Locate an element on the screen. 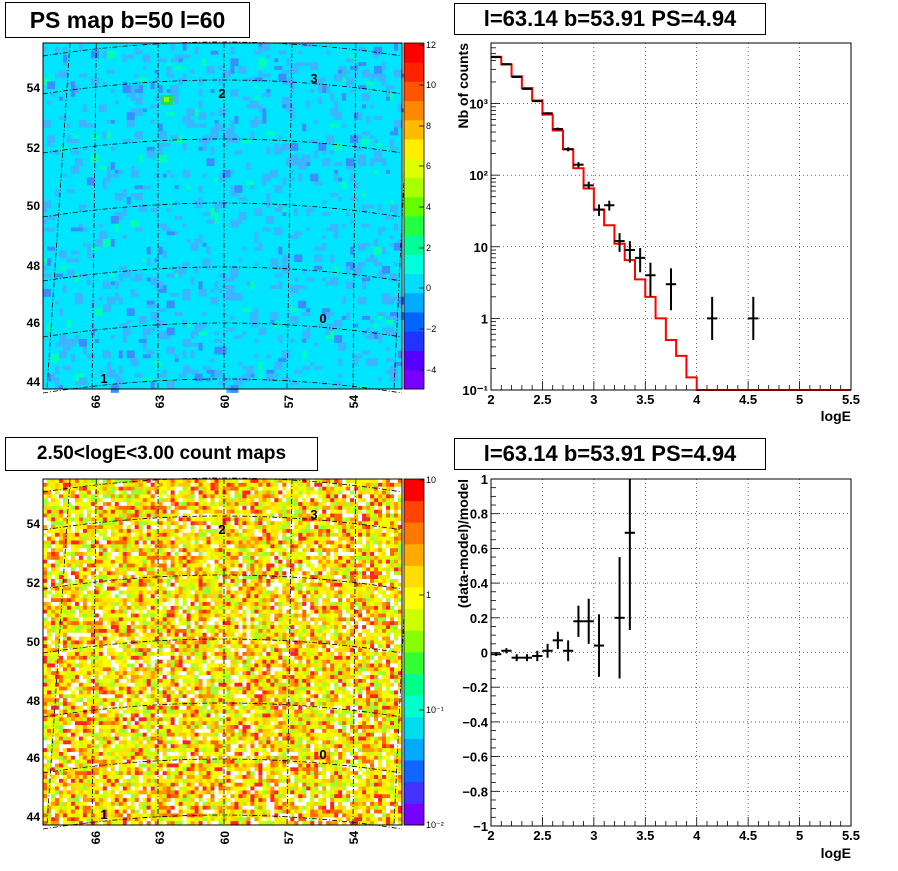 The width and height of the screenshot is (898, 871). spectrum-x-tick-label: 4 is located at coordinates (697, 399).